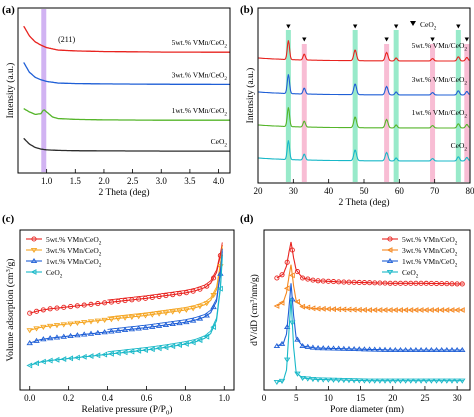 The width and height of the screenshot is (474, 417). Describe the element at coordinates (219, 181) in the screenshot. I see `panel-a-xtick-label-6: 4.0` at that location.